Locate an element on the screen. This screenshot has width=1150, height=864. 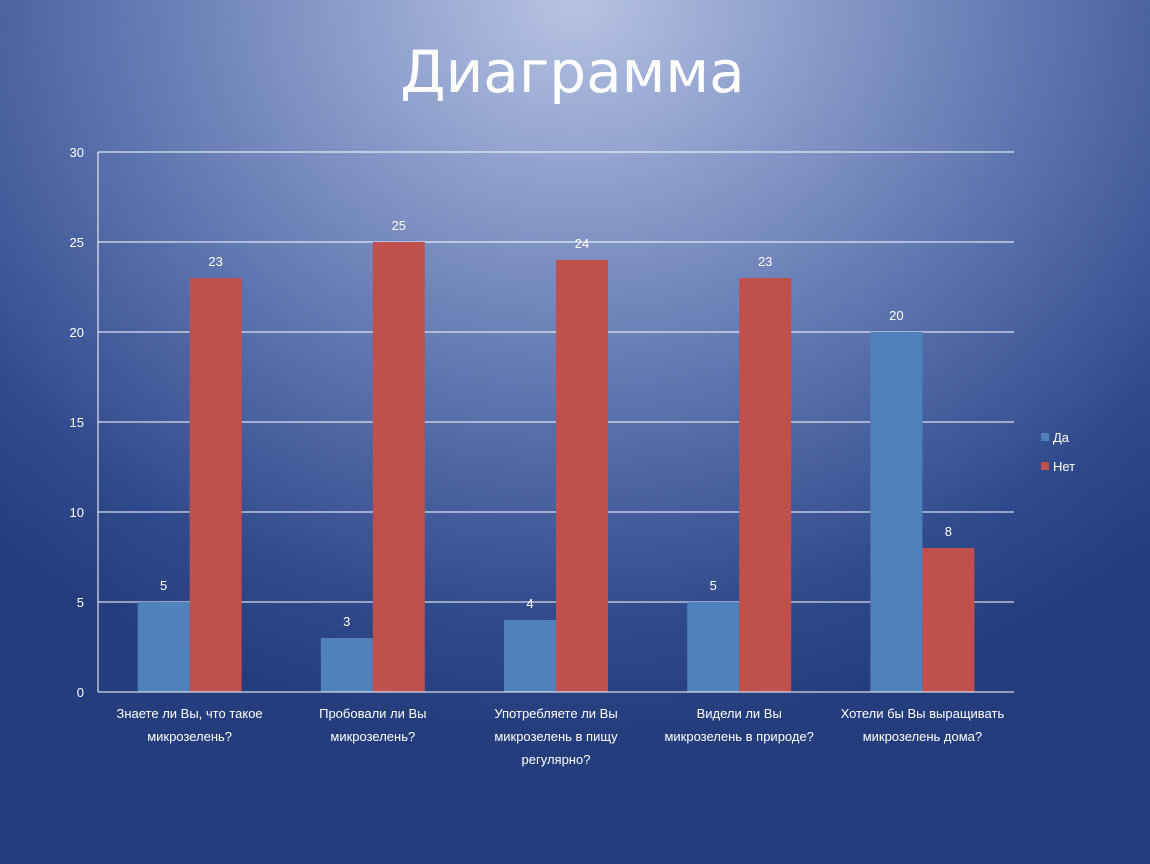
y-axis-tick-labels: 0 5 10 15 20 25 30 is located at coordinates (77, 422).